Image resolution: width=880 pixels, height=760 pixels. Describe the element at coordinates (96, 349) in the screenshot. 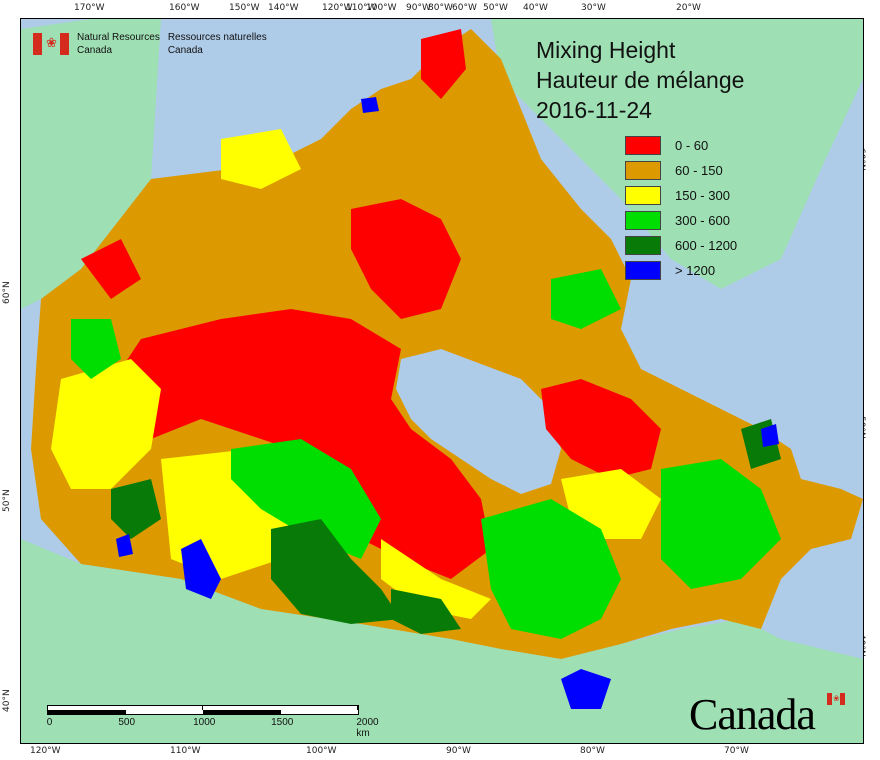

I see `green-bc-region` at that location.